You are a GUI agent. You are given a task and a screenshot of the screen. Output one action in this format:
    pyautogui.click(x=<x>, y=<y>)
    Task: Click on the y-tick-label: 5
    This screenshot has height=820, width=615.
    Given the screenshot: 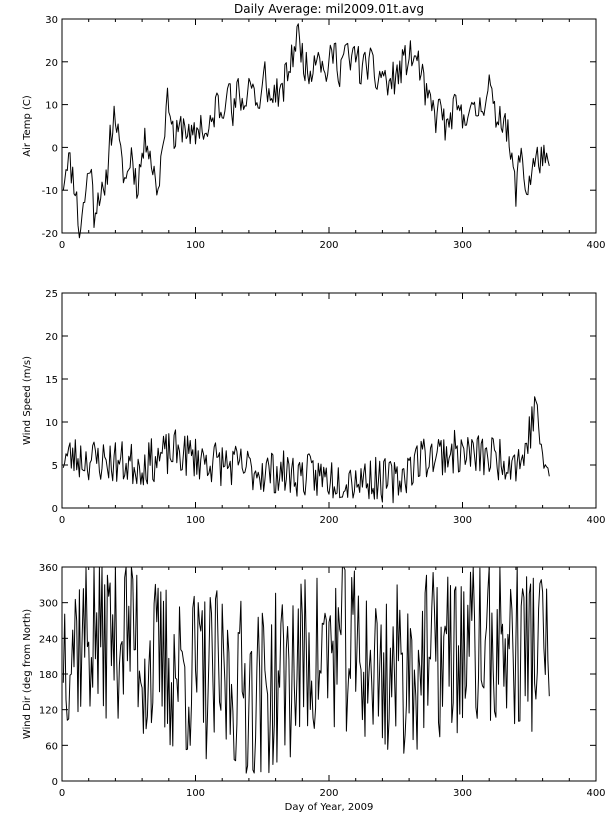 What is the action you would take?
    pyautogui.click(x=55, y=466)
    